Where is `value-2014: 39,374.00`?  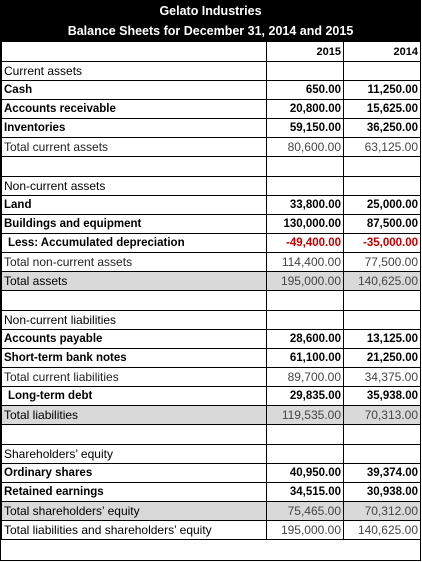
value-2014: 39,374.00 is located at coordinates (382, 473).